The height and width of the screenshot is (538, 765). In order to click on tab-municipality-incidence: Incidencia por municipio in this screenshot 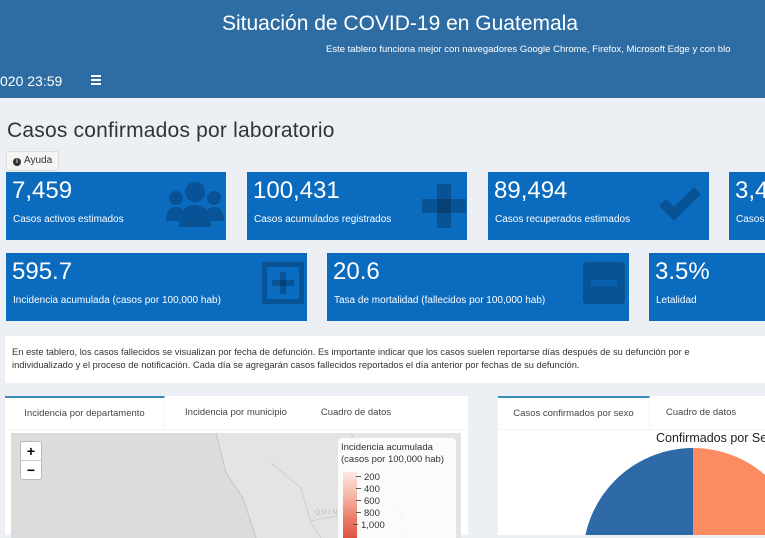, I will do `click(236, 412)`.